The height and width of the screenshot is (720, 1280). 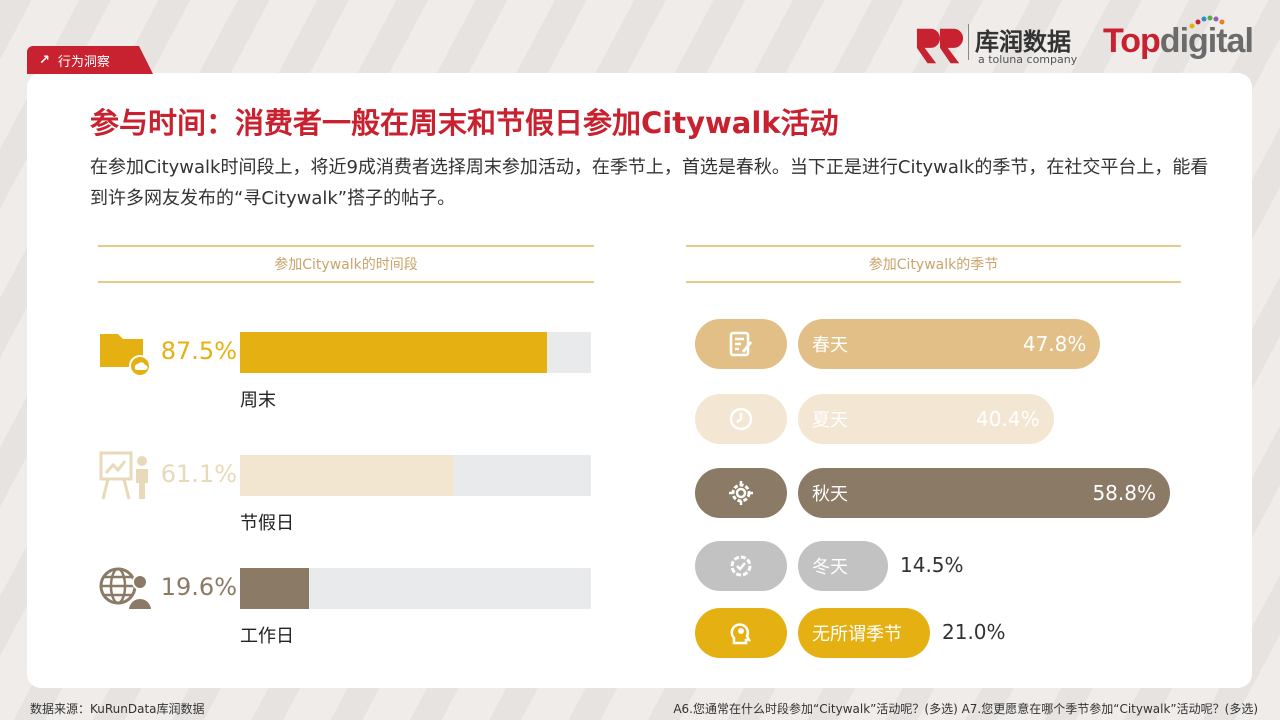 I want to click on section-tag-label: 行为洞察, so click(x=83, y=62).